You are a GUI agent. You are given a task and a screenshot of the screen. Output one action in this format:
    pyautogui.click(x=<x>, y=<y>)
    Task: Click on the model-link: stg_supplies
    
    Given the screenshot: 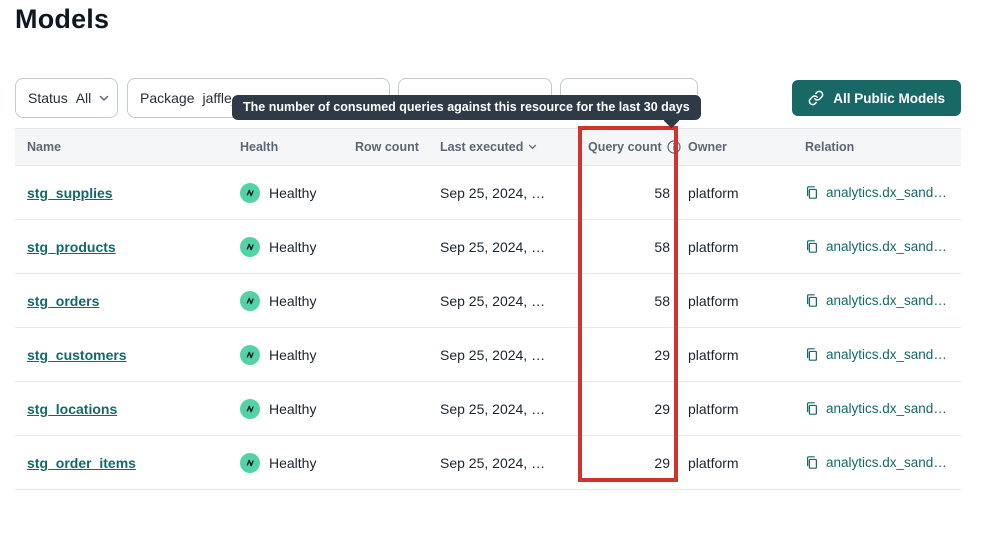 What is the action you would take?
    pyautogui.click(x=70, y=192)
    